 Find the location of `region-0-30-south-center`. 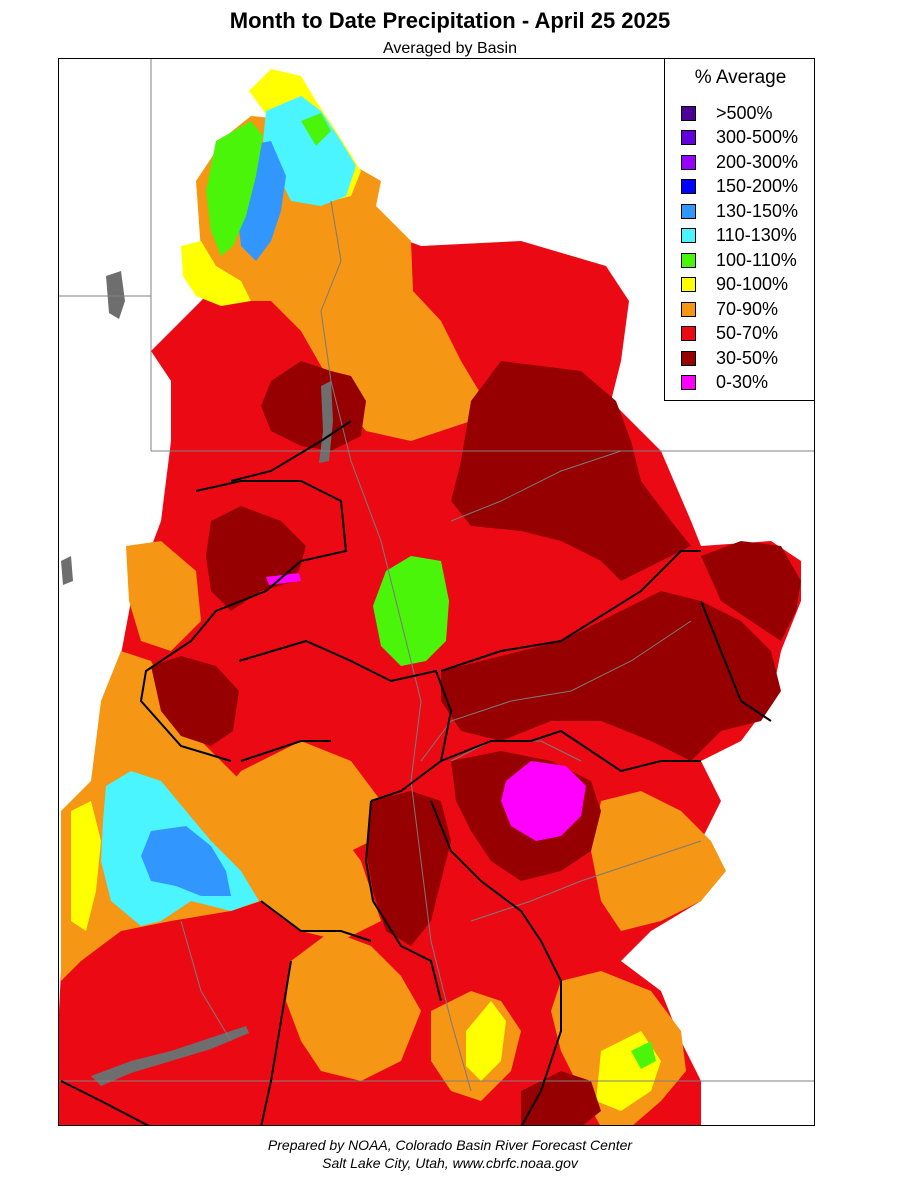

region-0-30-south-center is located at coordinates (543, 801).